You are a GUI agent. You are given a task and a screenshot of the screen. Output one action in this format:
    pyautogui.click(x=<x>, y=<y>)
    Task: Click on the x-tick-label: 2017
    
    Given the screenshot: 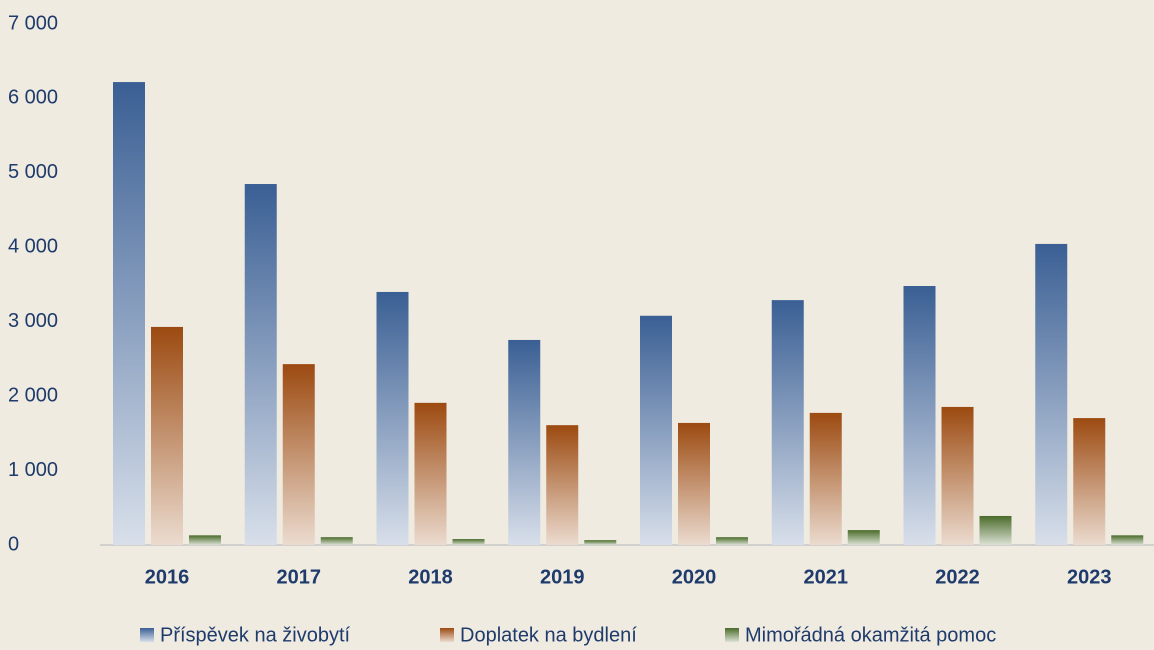 What is the action you would take?
    pyautogui.click(x=299, y=577)
    